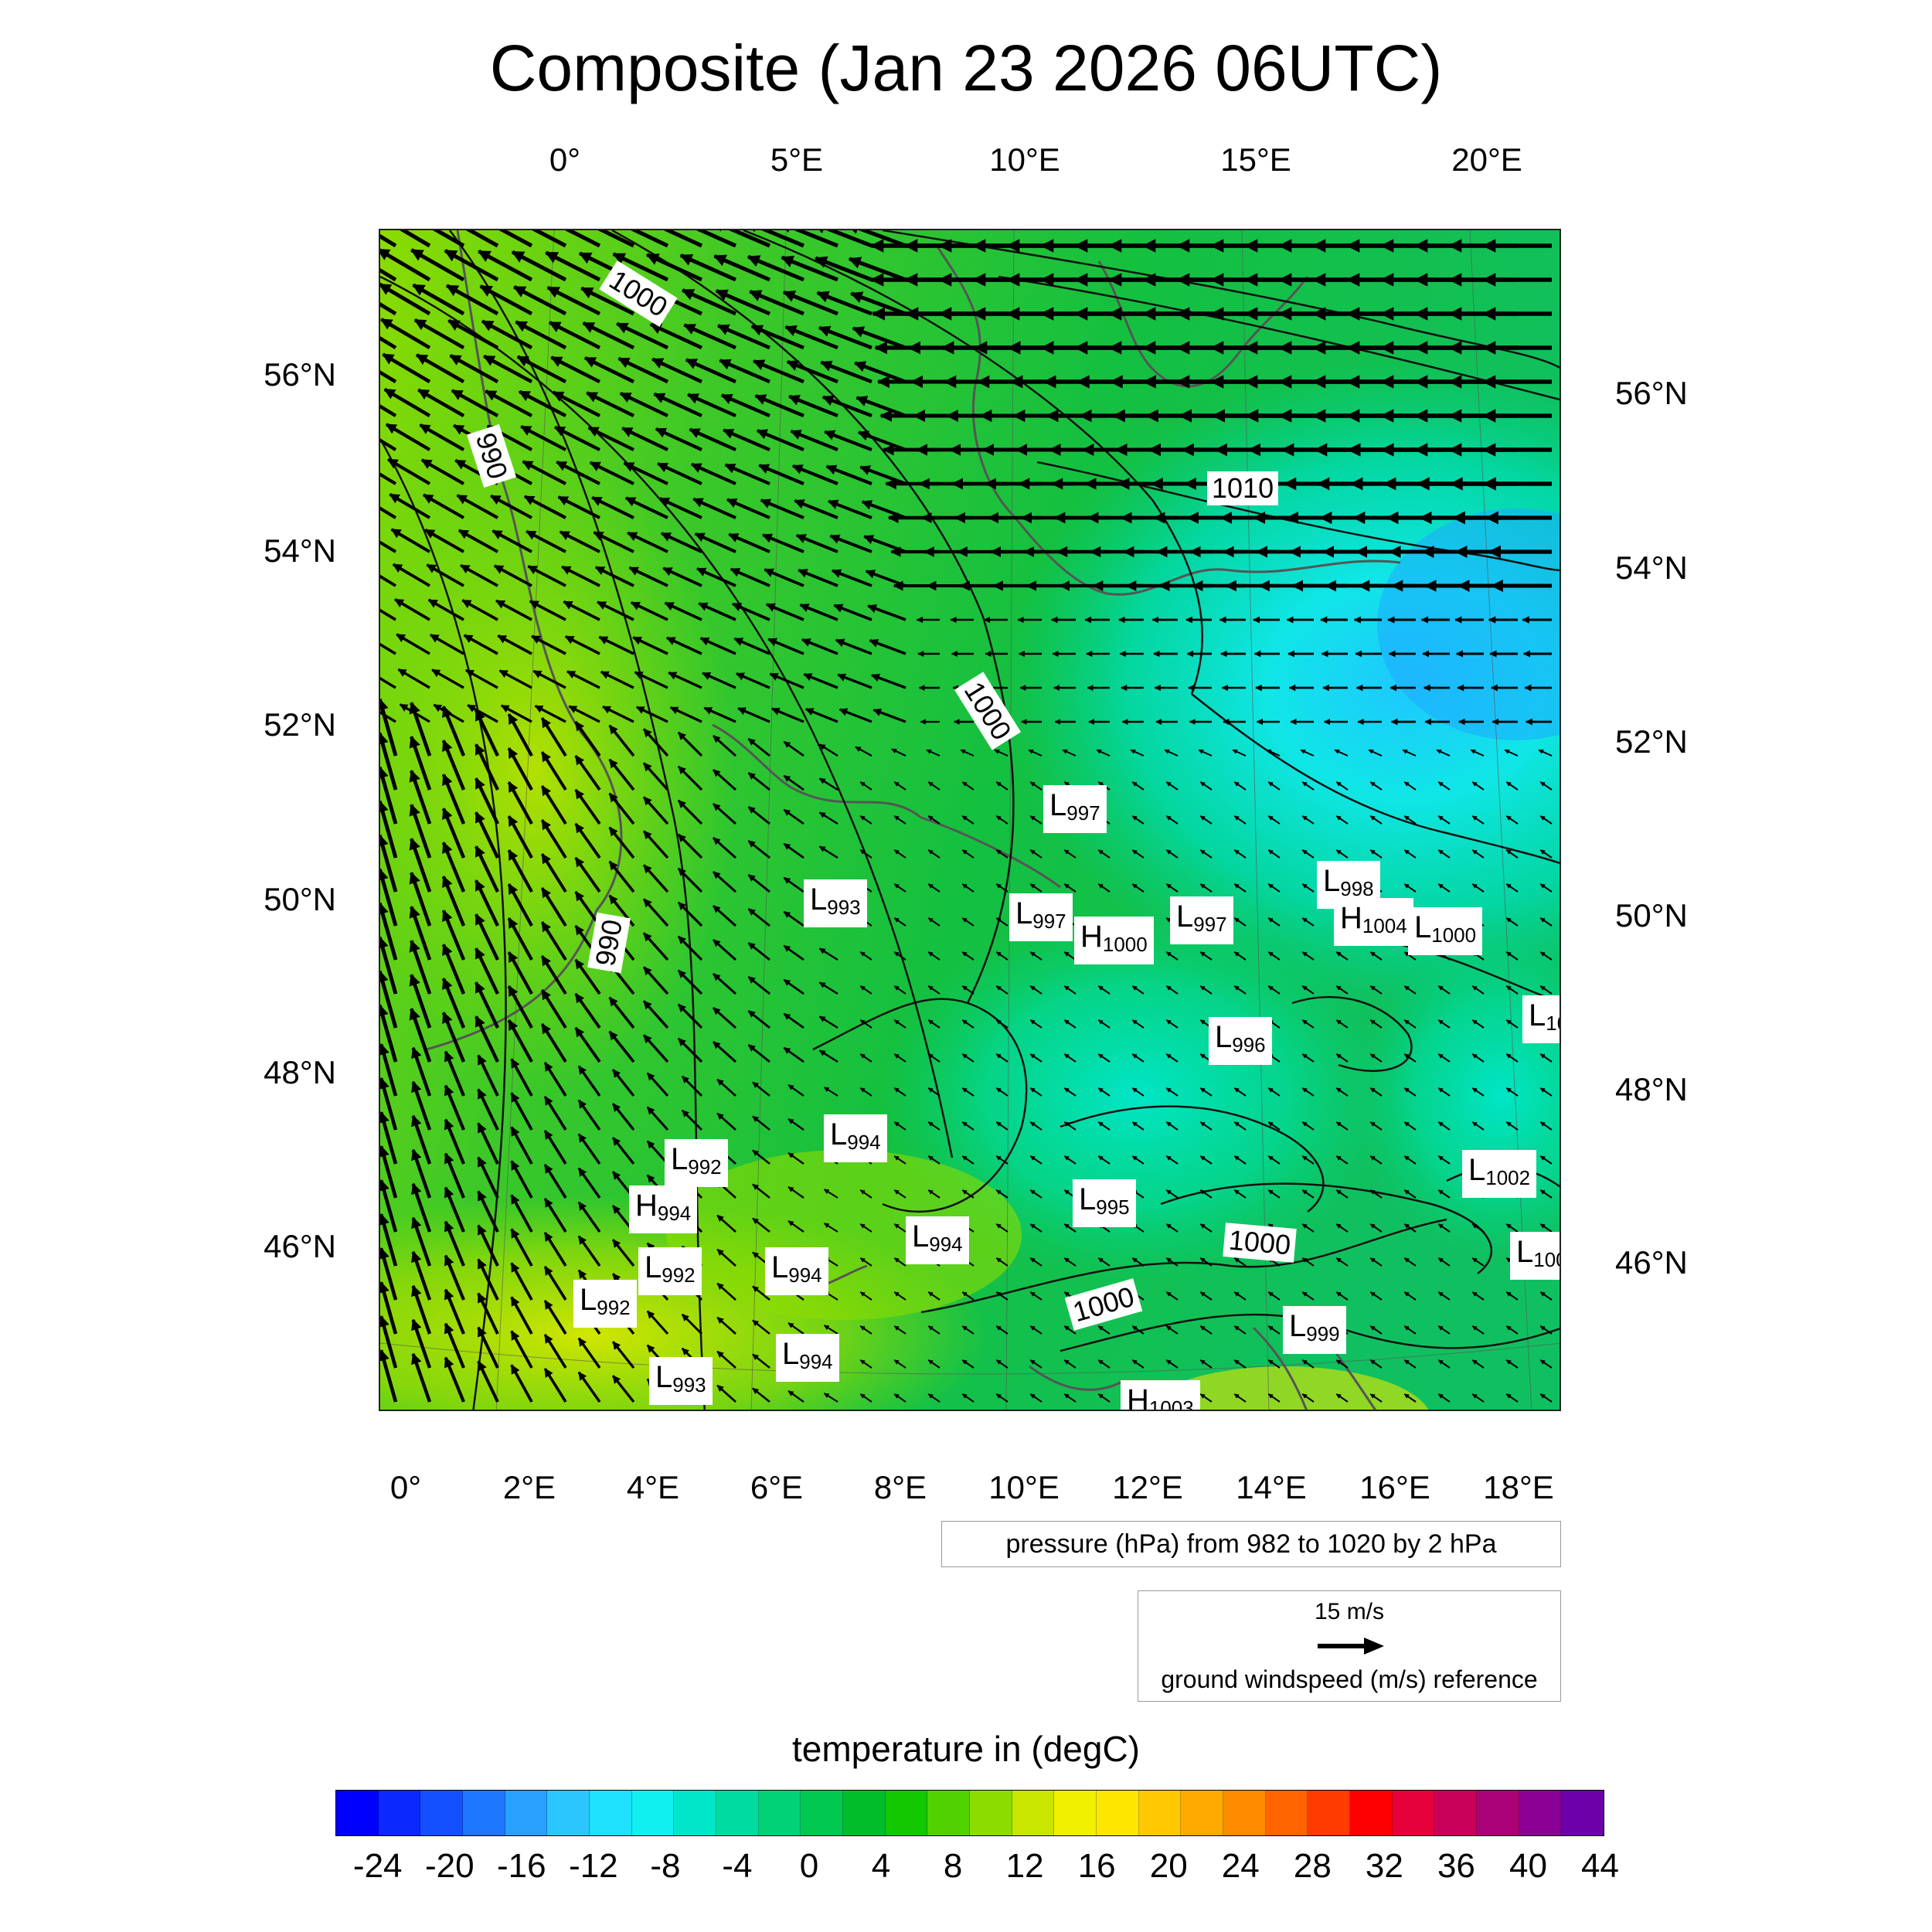 The width and height of the screenshot is (1932, 1932). Describe the element at coordinates (1024, 1487) in the screenshot. I see `bottom-tick-10e: 10°E` at that location.